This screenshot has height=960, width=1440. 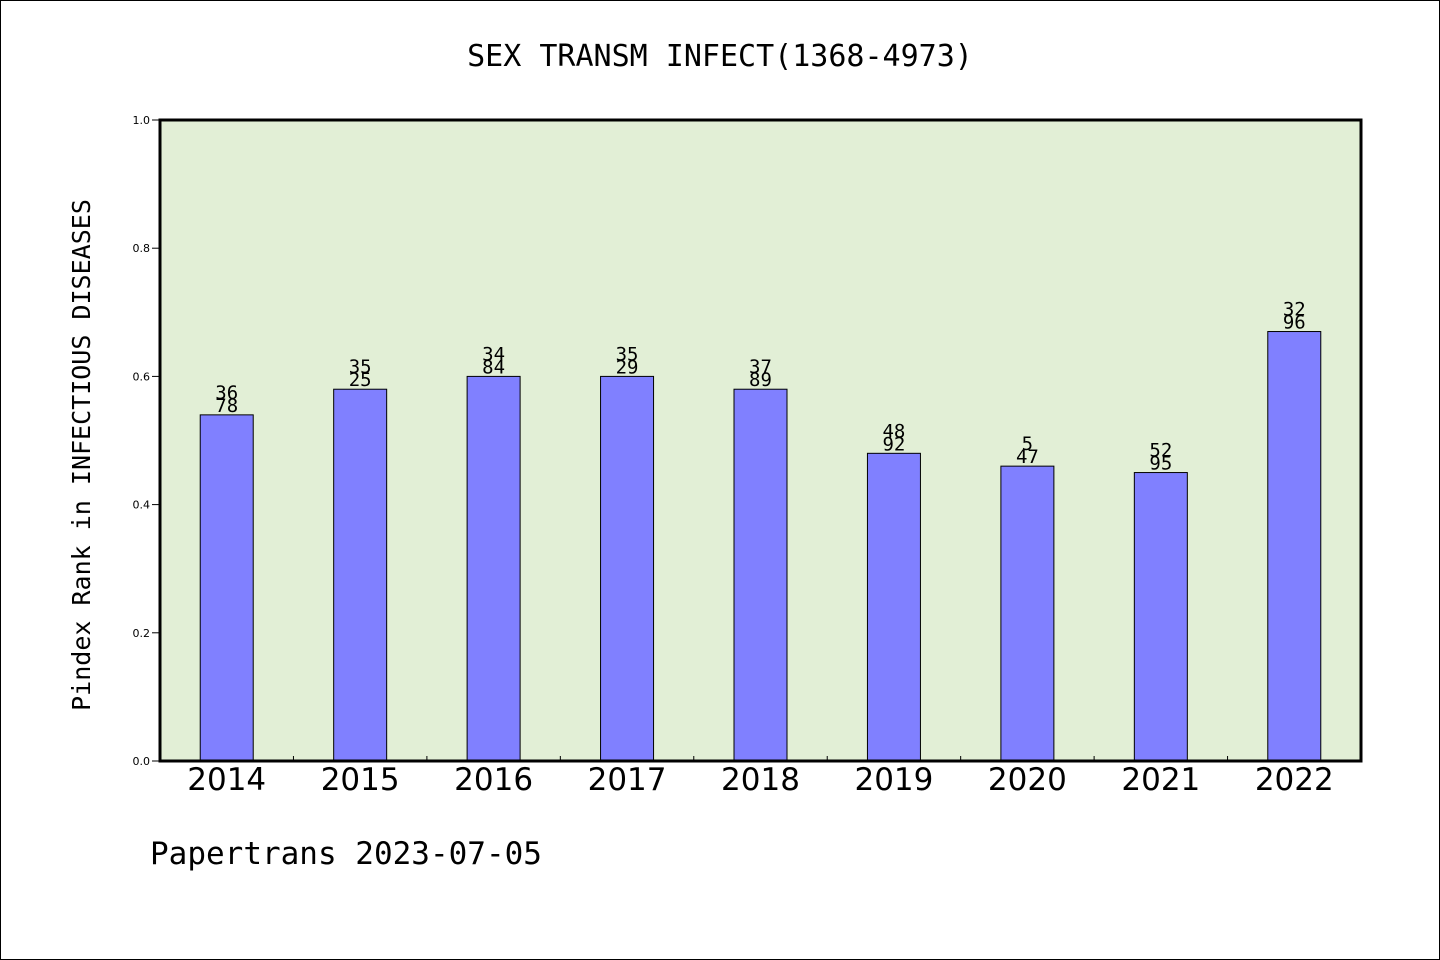 I want to click on bar-2018, so click(x=760, y=575).